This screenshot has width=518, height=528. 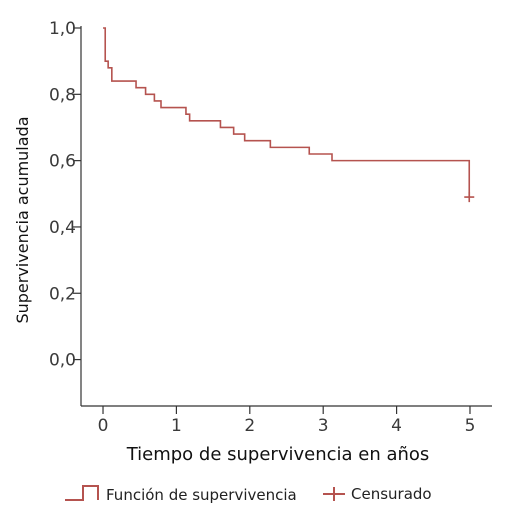 What do you see at coordinates (62, 361) in the screenshot?
I see `y-tick-label: 0,0` at bounding box center [62, 361].